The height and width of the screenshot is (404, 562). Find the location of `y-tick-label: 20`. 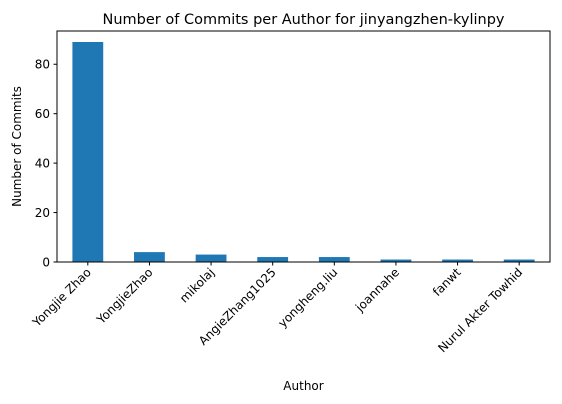

y-tick-label: 20 is located at coordinates (42, 213).